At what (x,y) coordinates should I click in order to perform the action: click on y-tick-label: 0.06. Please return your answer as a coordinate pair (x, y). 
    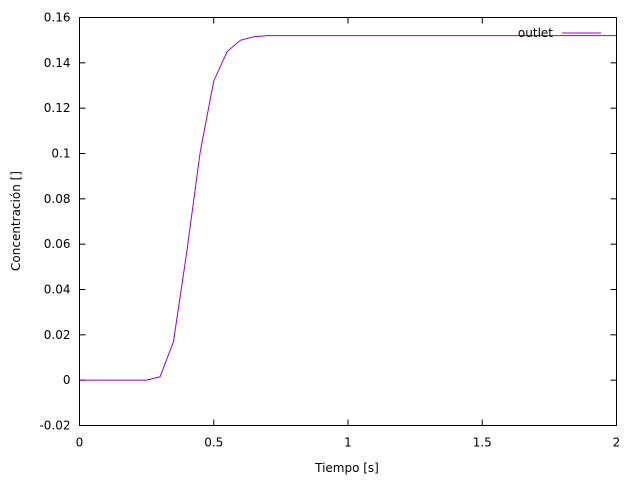
    Looking at the image, I should click on (57, 244).